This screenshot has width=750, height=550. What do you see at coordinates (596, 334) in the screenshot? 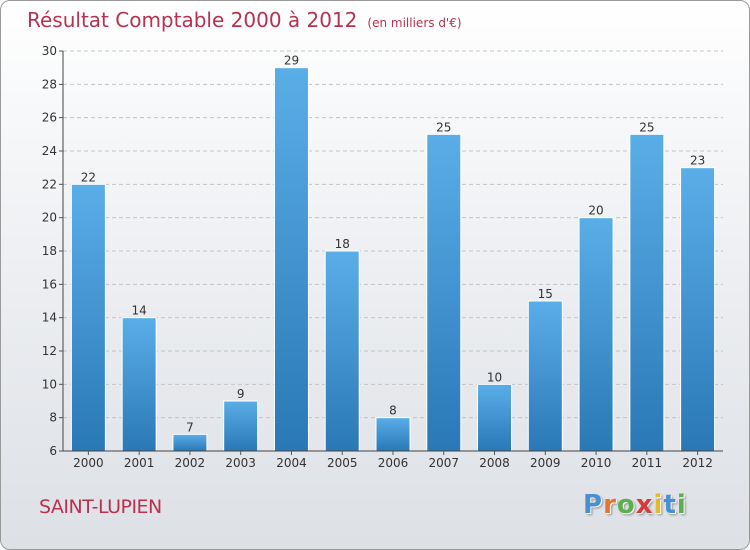
I see `bar-2010` at bounding box center [596, 334].